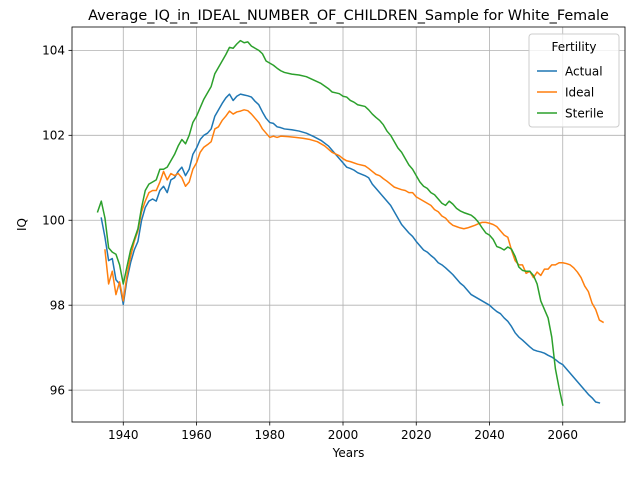  Describe the element at coordinates (579, 92) in the screenshot. I see `legend-label-ideal: Ideal` at that location.